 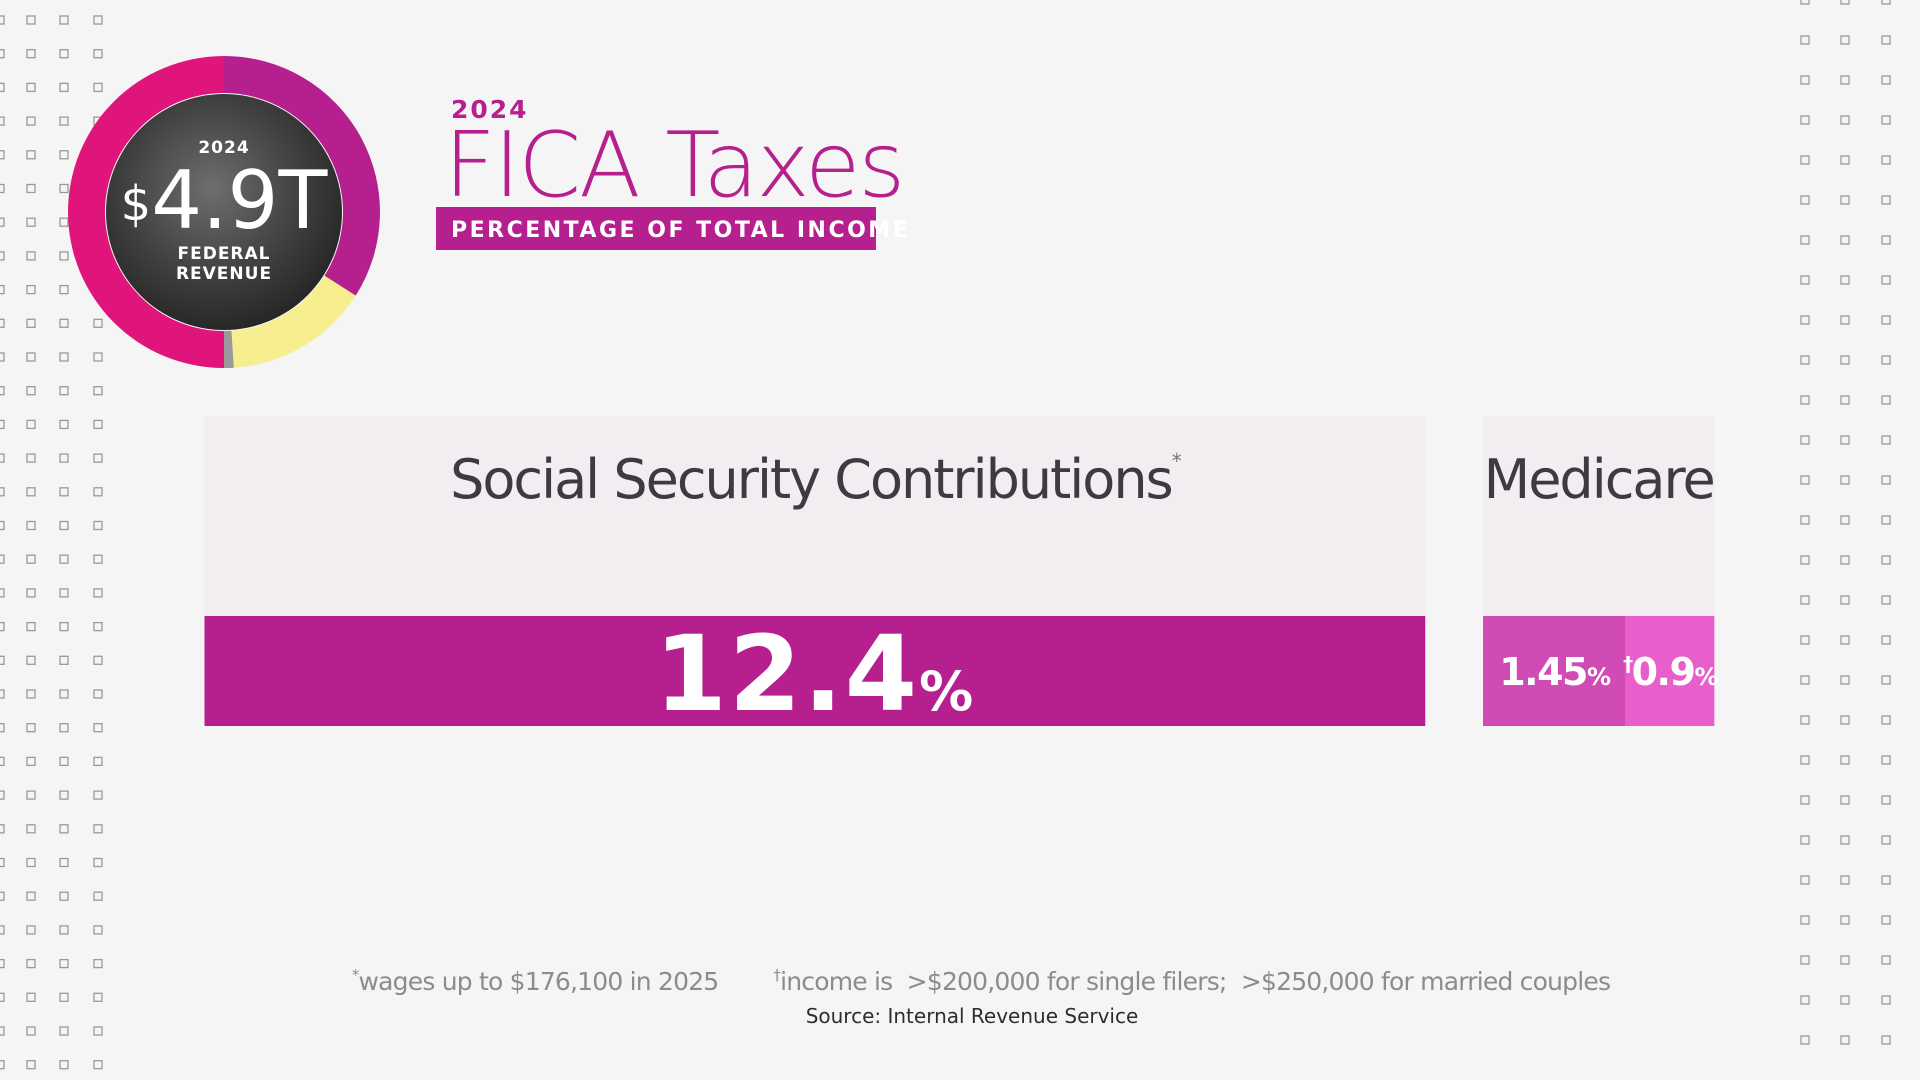 What do you see at coordinates (673, 165) in the screenshot?
I see `header-title: FICA Taxes` at bounding box center [673, 165].